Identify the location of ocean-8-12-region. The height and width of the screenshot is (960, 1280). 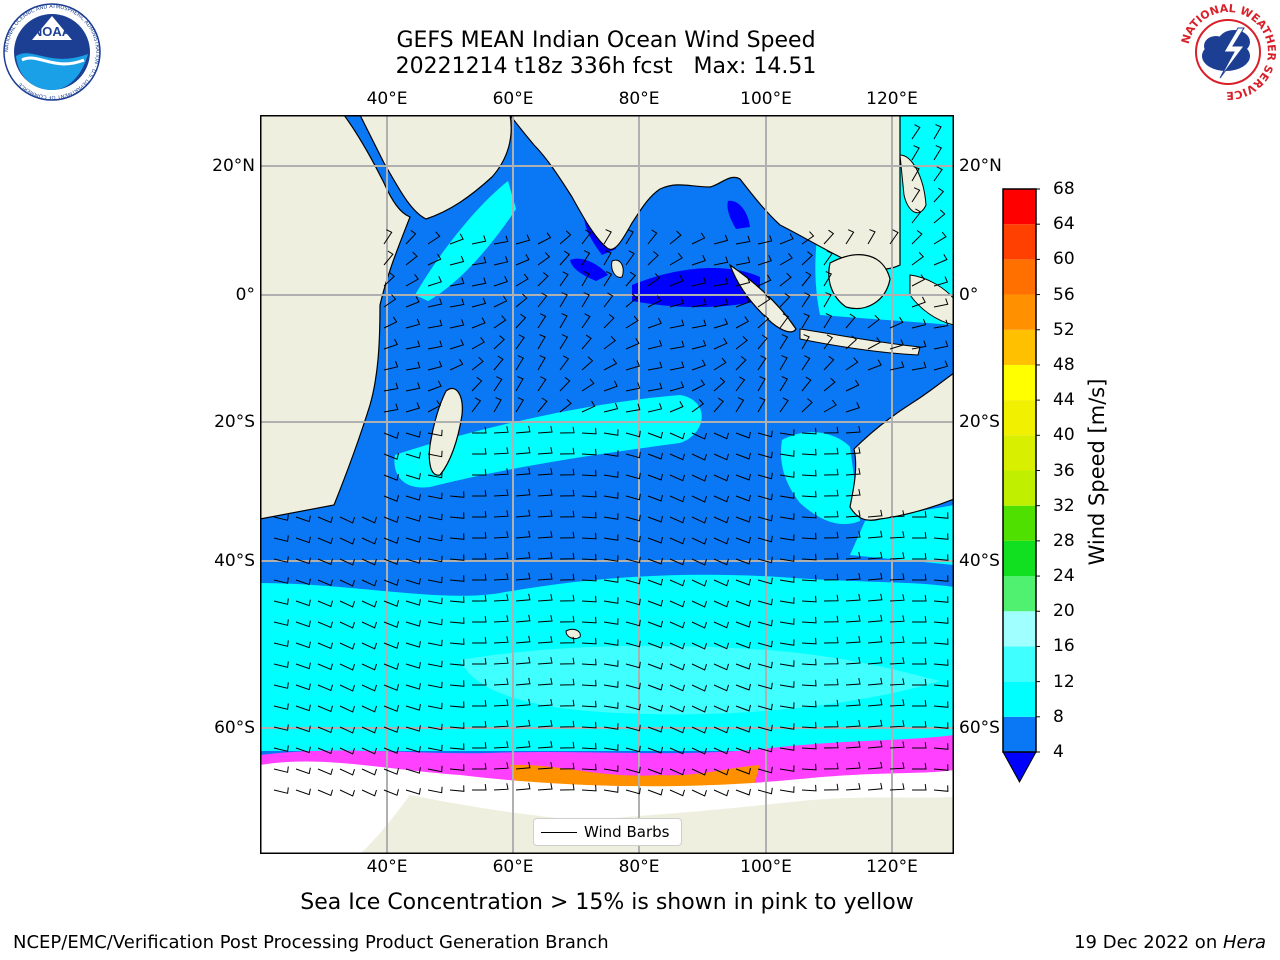
(820, 478).